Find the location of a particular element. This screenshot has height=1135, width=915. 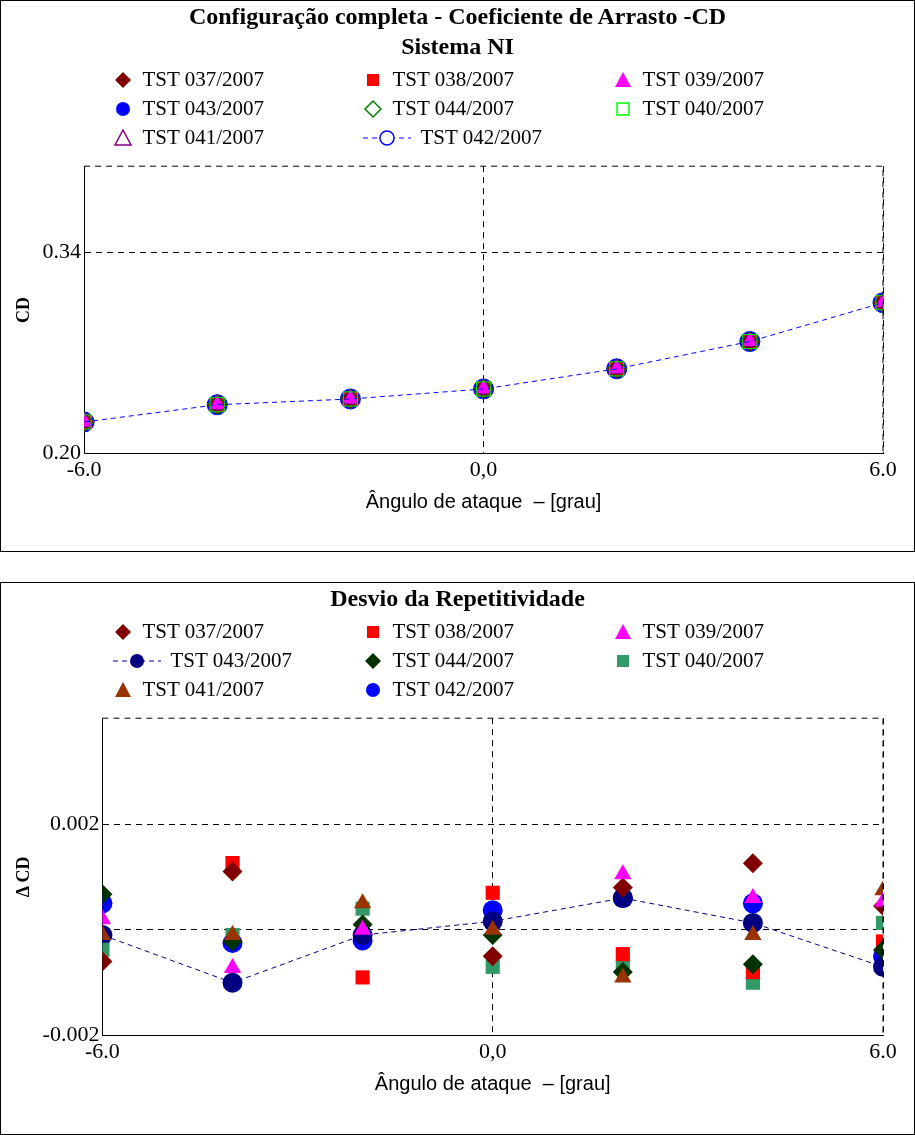

chart-title: Desvio da Repetitividade is located at coordinates (457, 598).